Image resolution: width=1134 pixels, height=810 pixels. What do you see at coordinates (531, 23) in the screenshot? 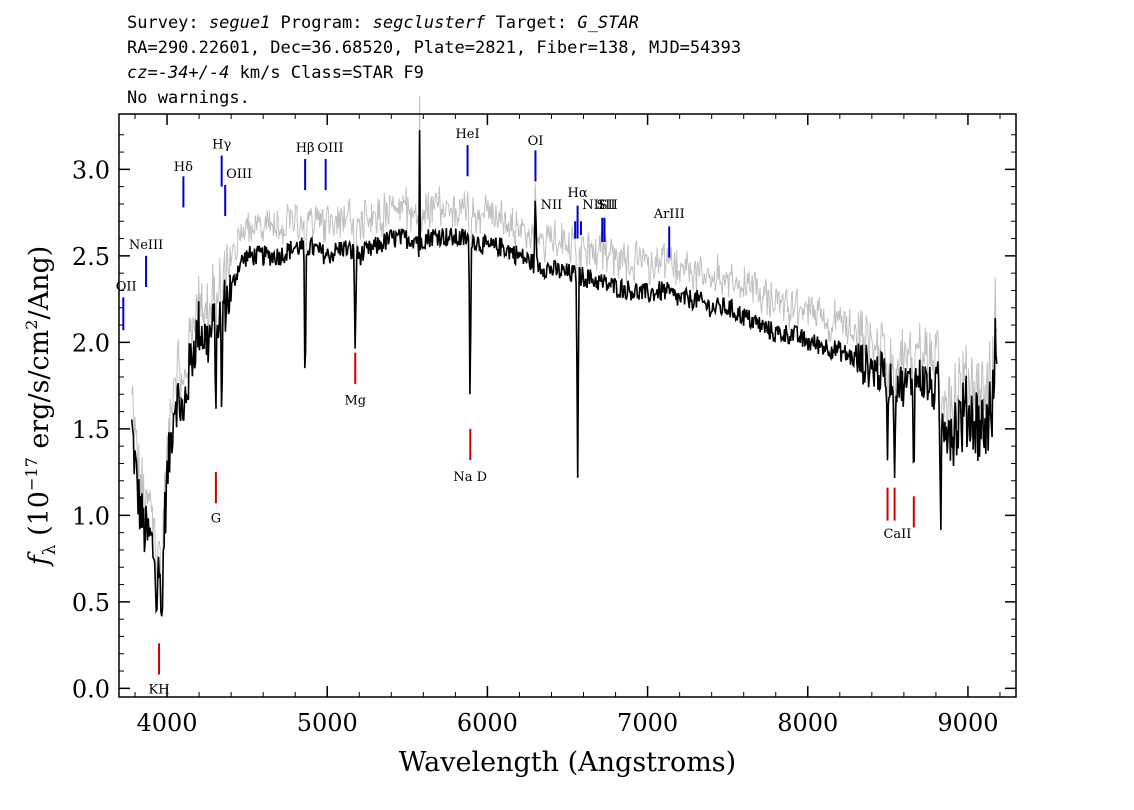
I see `target-label: Target:` at bounding box center [531, 23].